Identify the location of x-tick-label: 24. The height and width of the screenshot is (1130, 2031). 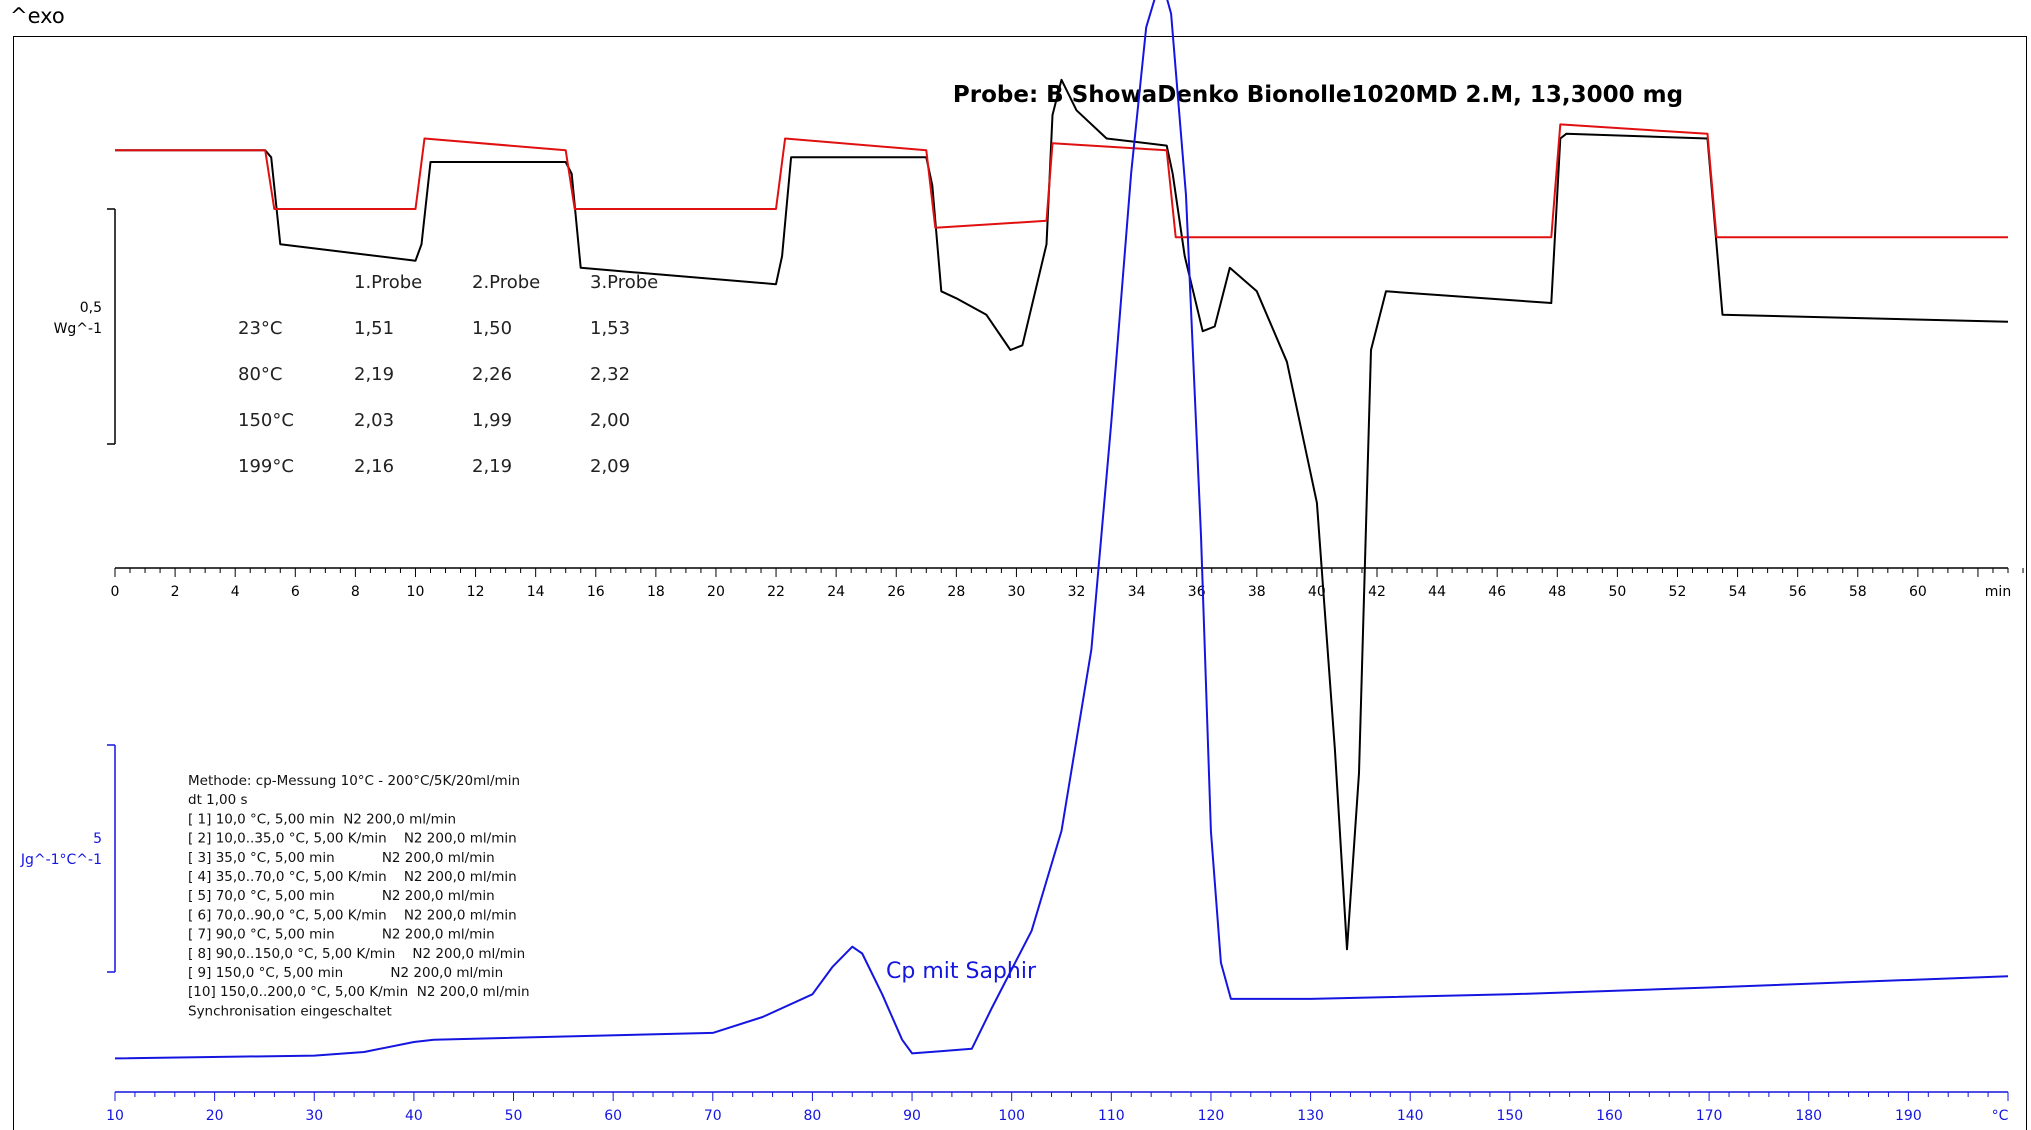
(836, 592).